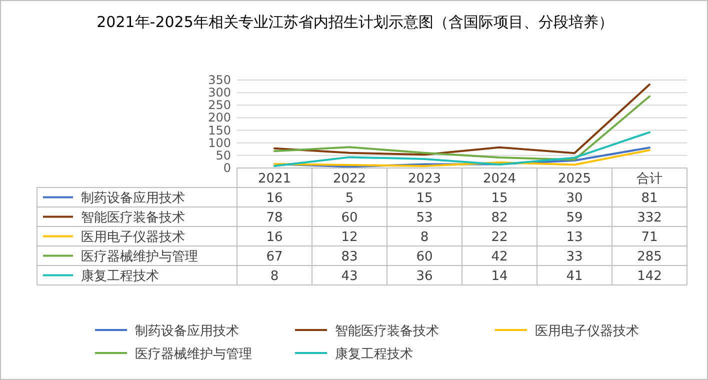  What do you see at coordinates (219, 117) in the screenshot?
I see `y-tick-label: 200` at bounding box center [219, 117].